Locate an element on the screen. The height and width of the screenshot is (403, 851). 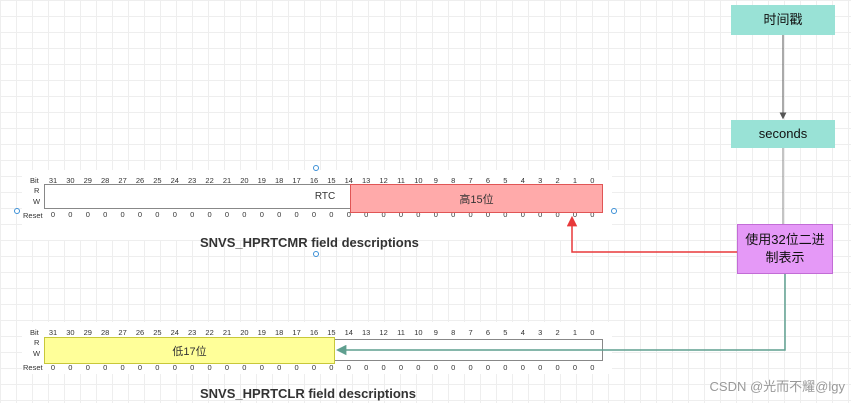
reg1-bit-number: 18 is located at coordinates (279, 180).